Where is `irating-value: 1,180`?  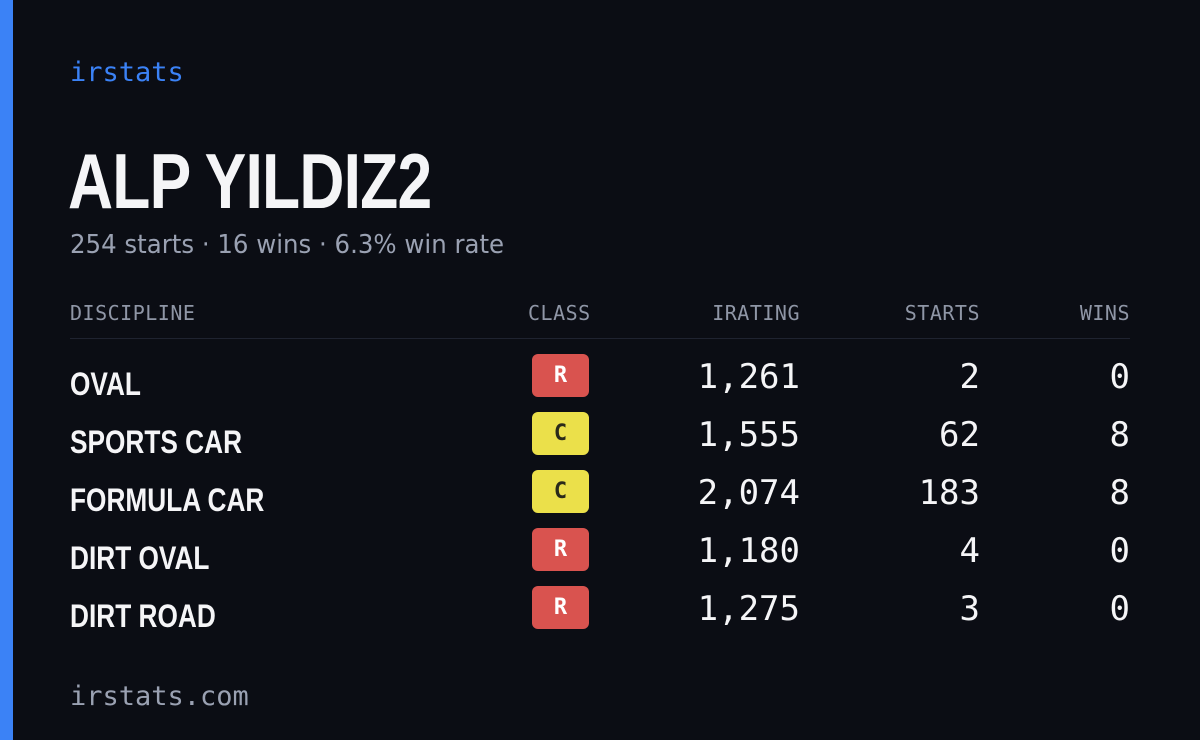
irating-value: 1,180 is located at coordinates (748, 551).